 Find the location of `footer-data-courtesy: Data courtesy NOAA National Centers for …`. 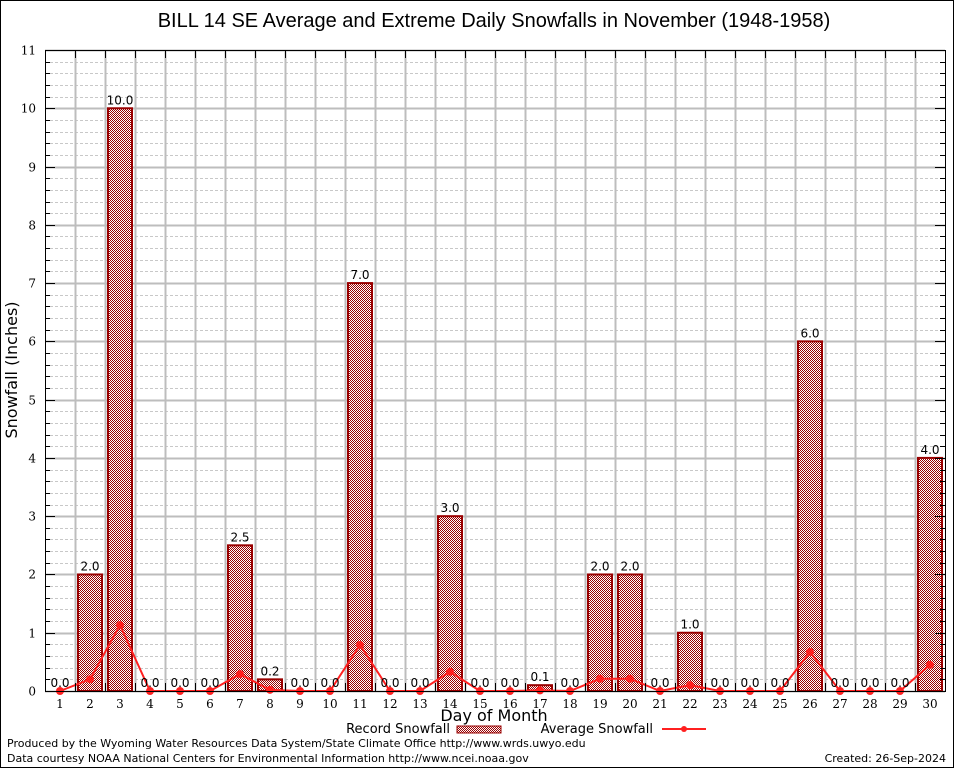

footer-data-courtesy: Data courtesy NOAA National Centers for … is located at coordinates (268, 758).